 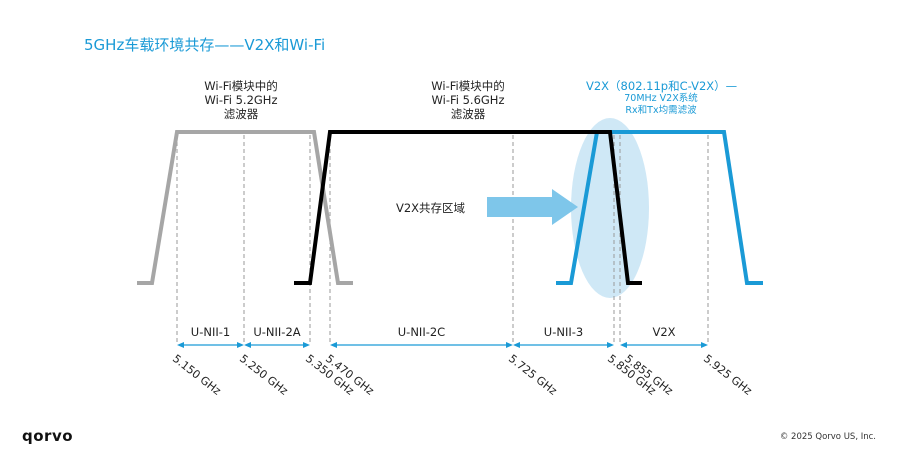 What do you see at coordinates (277, 332) in the screenshot?
I see `band-label-unii-2a: U-NII-2A` at bounding box center [277, 332].